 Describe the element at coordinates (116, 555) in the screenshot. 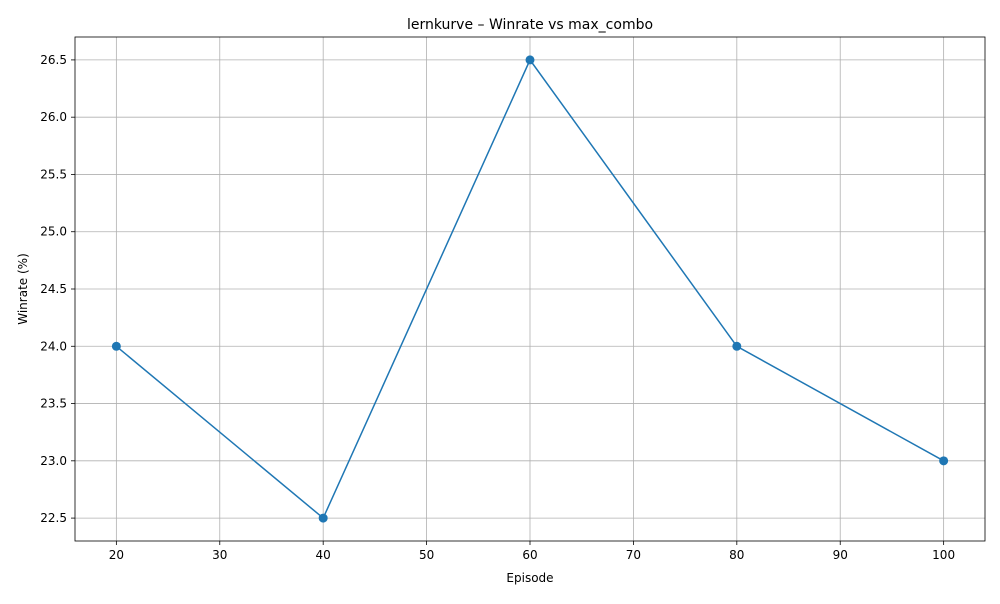

I see `x-tick-label: 20` at that location.